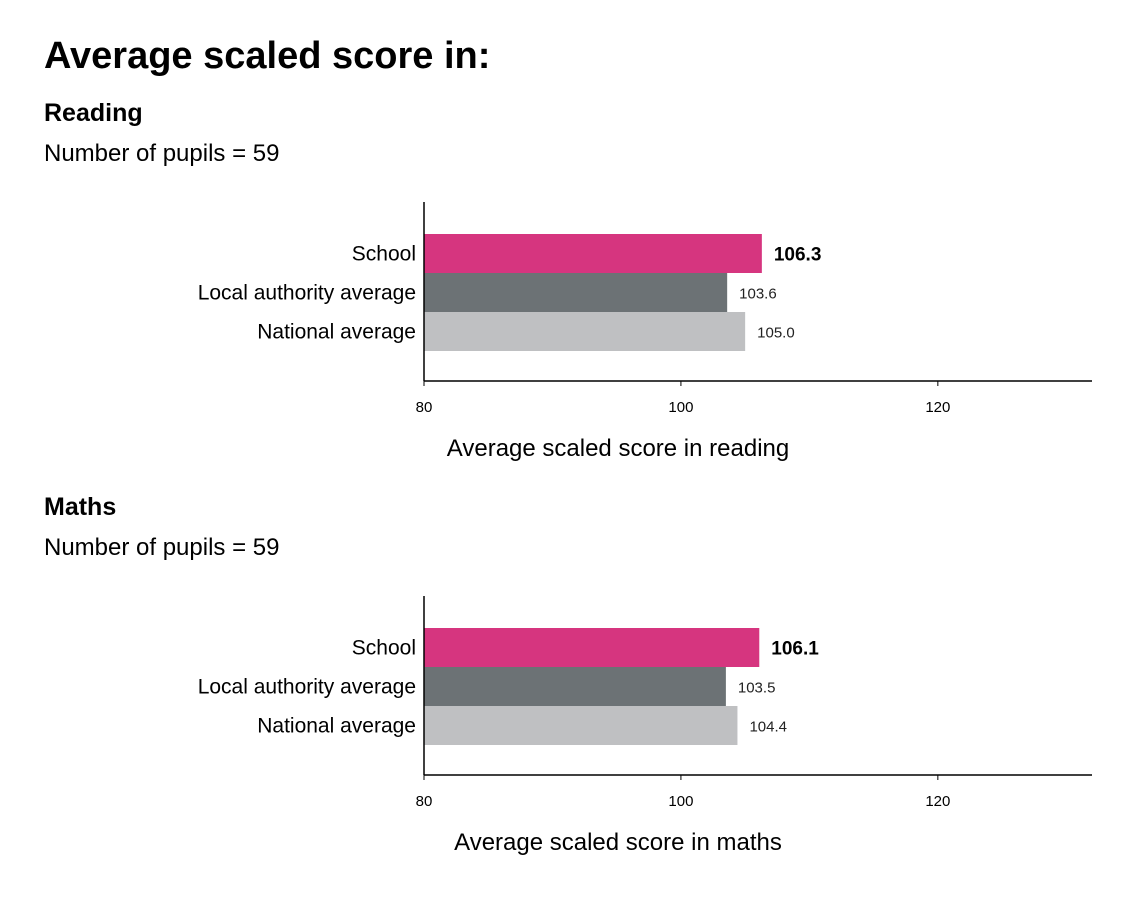 This screenshot has height=904, width=1125. I want to click on section-title: Reading, so click(93, 113).